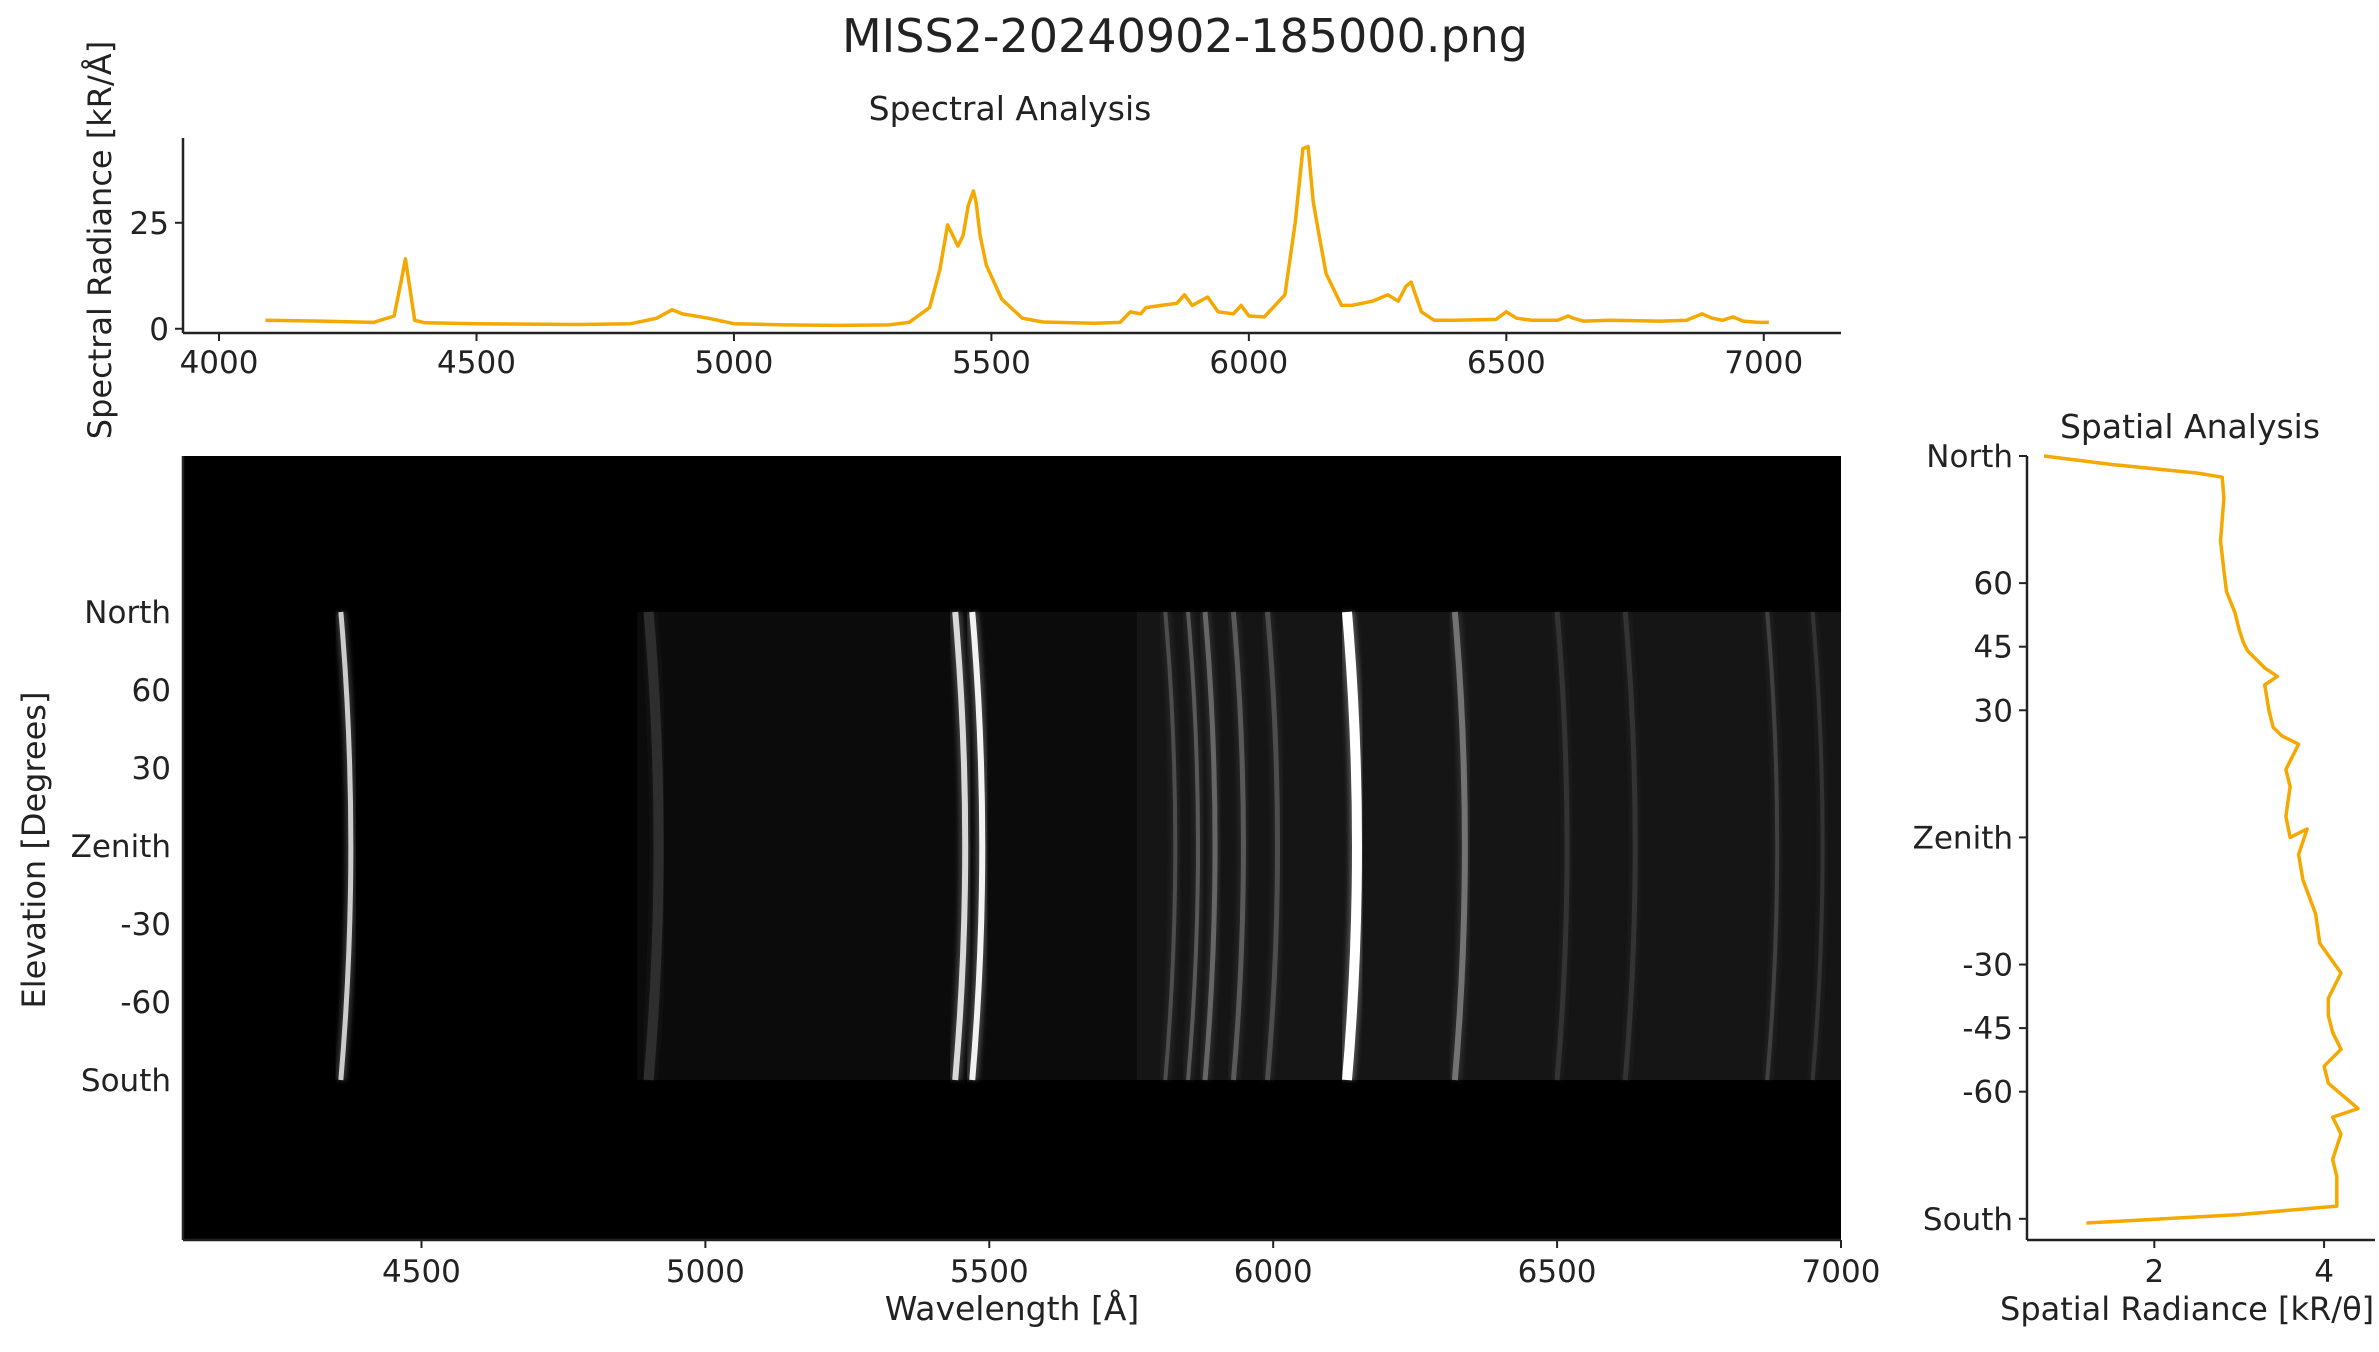 This screenshot has width=2379, height=1352. I want to click on image-x-axis-label: Wavelength [Å], so click(1012, 1308).